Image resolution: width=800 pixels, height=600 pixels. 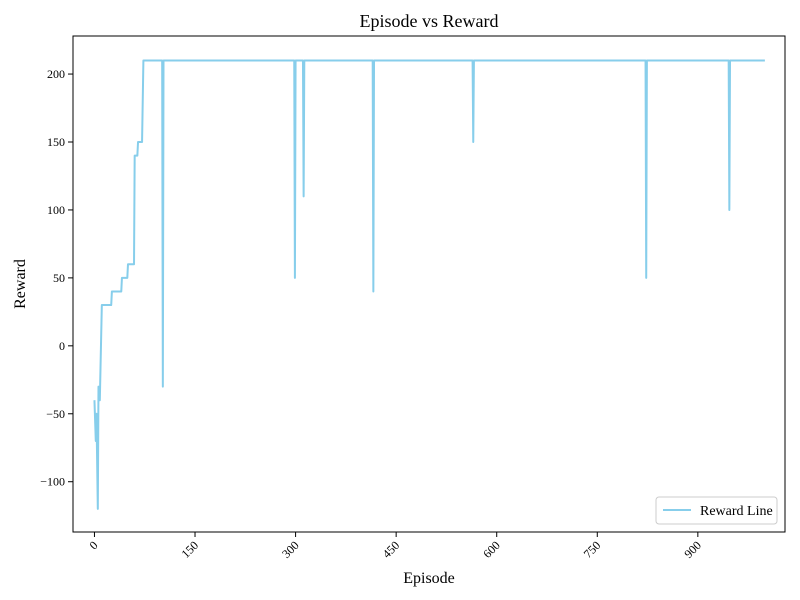 I want to click on x-tick-label: 600, so click(x=491, y=549).